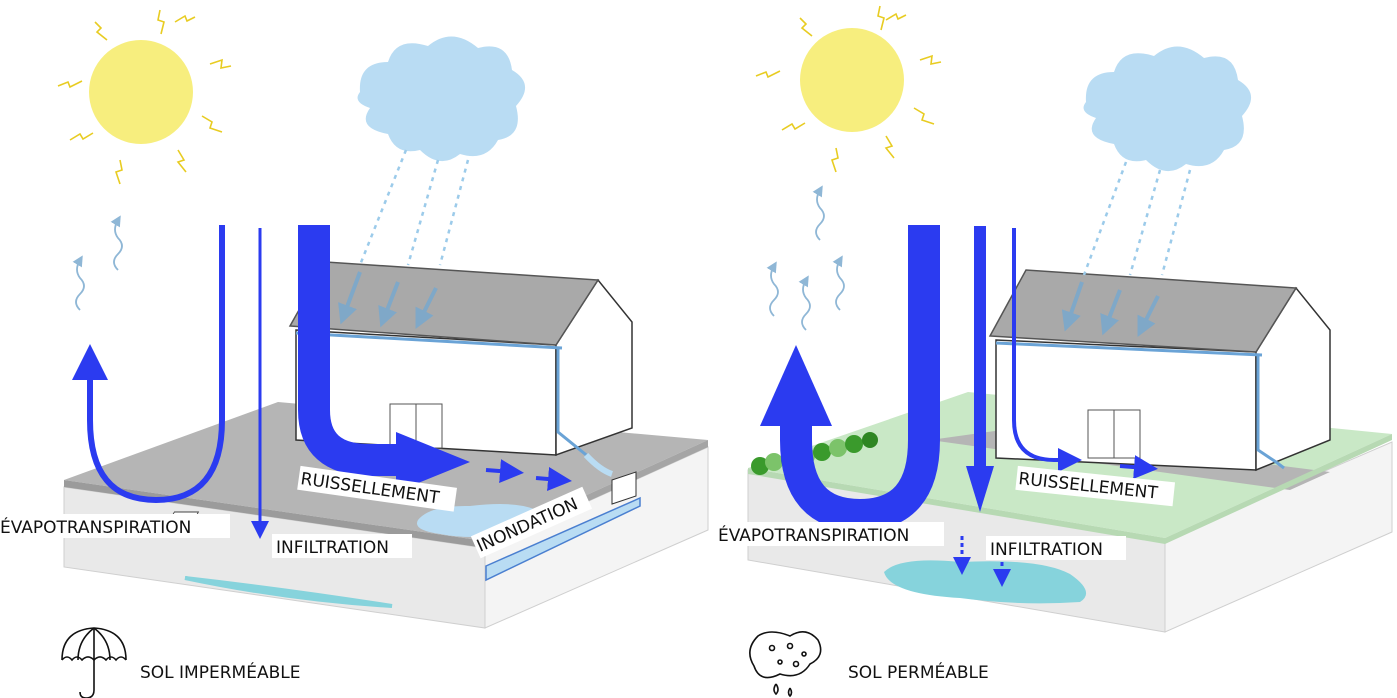  Describe the element at coordinates (460, 369) in the screenshot. I see `left-house` at that location.